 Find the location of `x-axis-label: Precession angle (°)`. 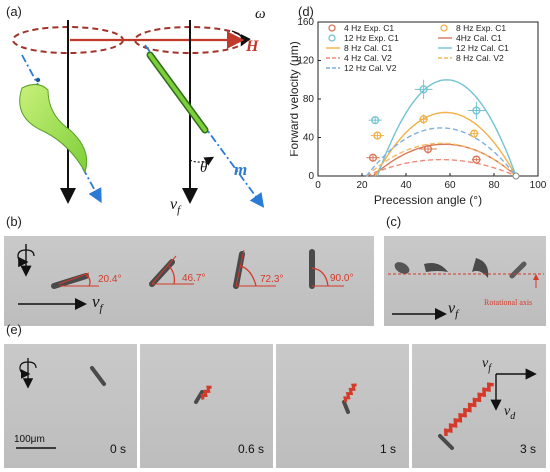

x-axis-label: Precession angle (°) is located at coordinates (428, 200).